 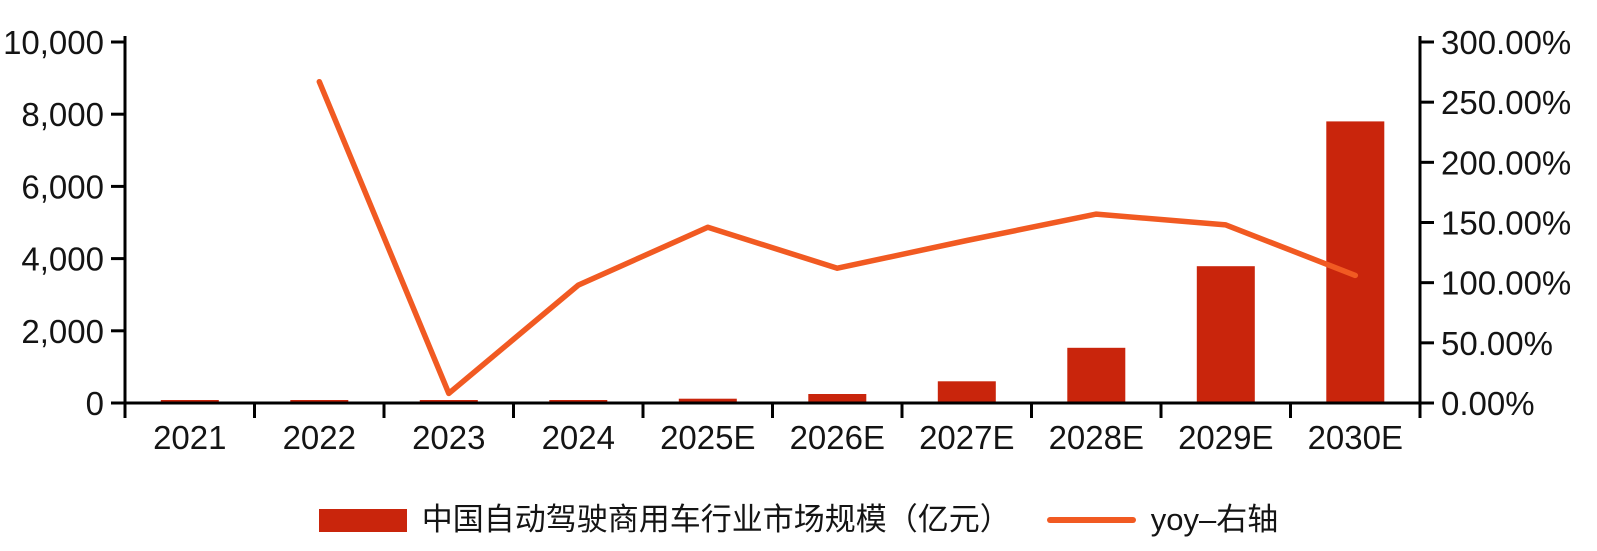 What do you see at coordinates (837, 398) in the screenshot?
I see `bar-2026E` at bounding box center [837, 398].